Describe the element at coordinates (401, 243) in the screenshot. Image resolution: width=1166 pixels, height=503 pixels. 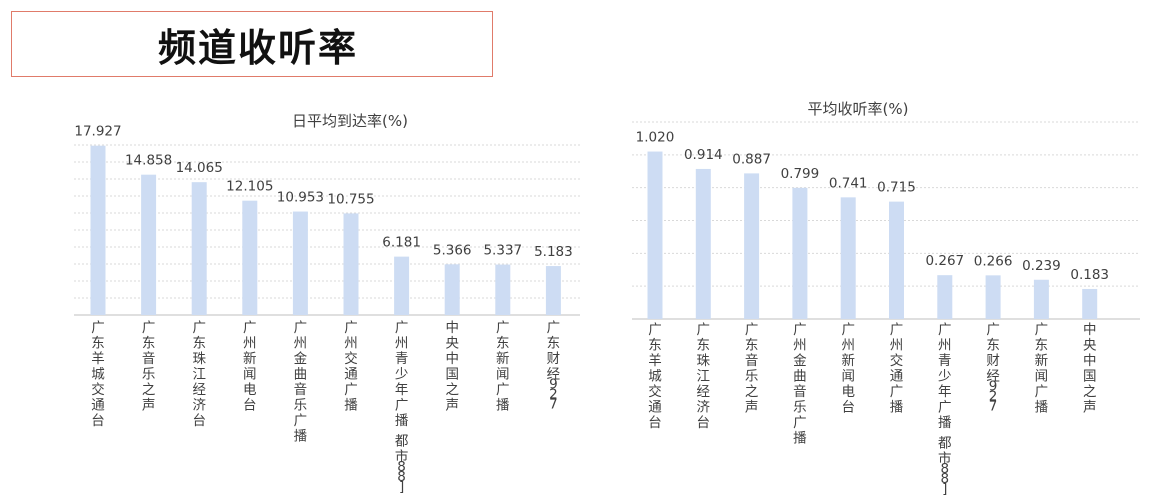
I see `data-label: 6.181` at that location.